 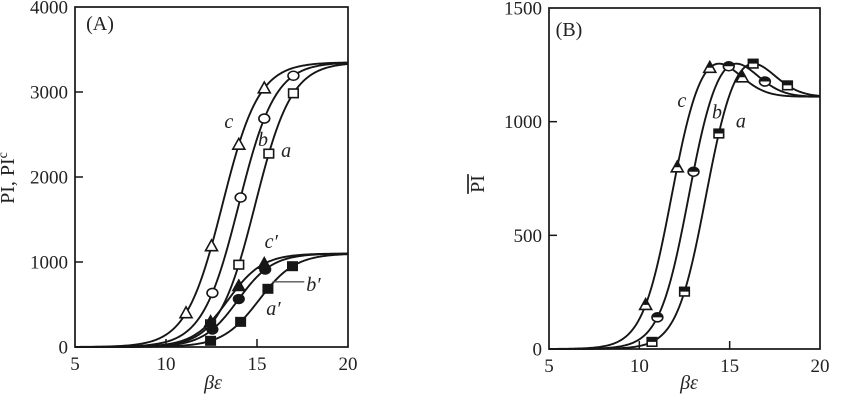 I want to click on y-tick-label: 3000, so click(x=49, y=93).